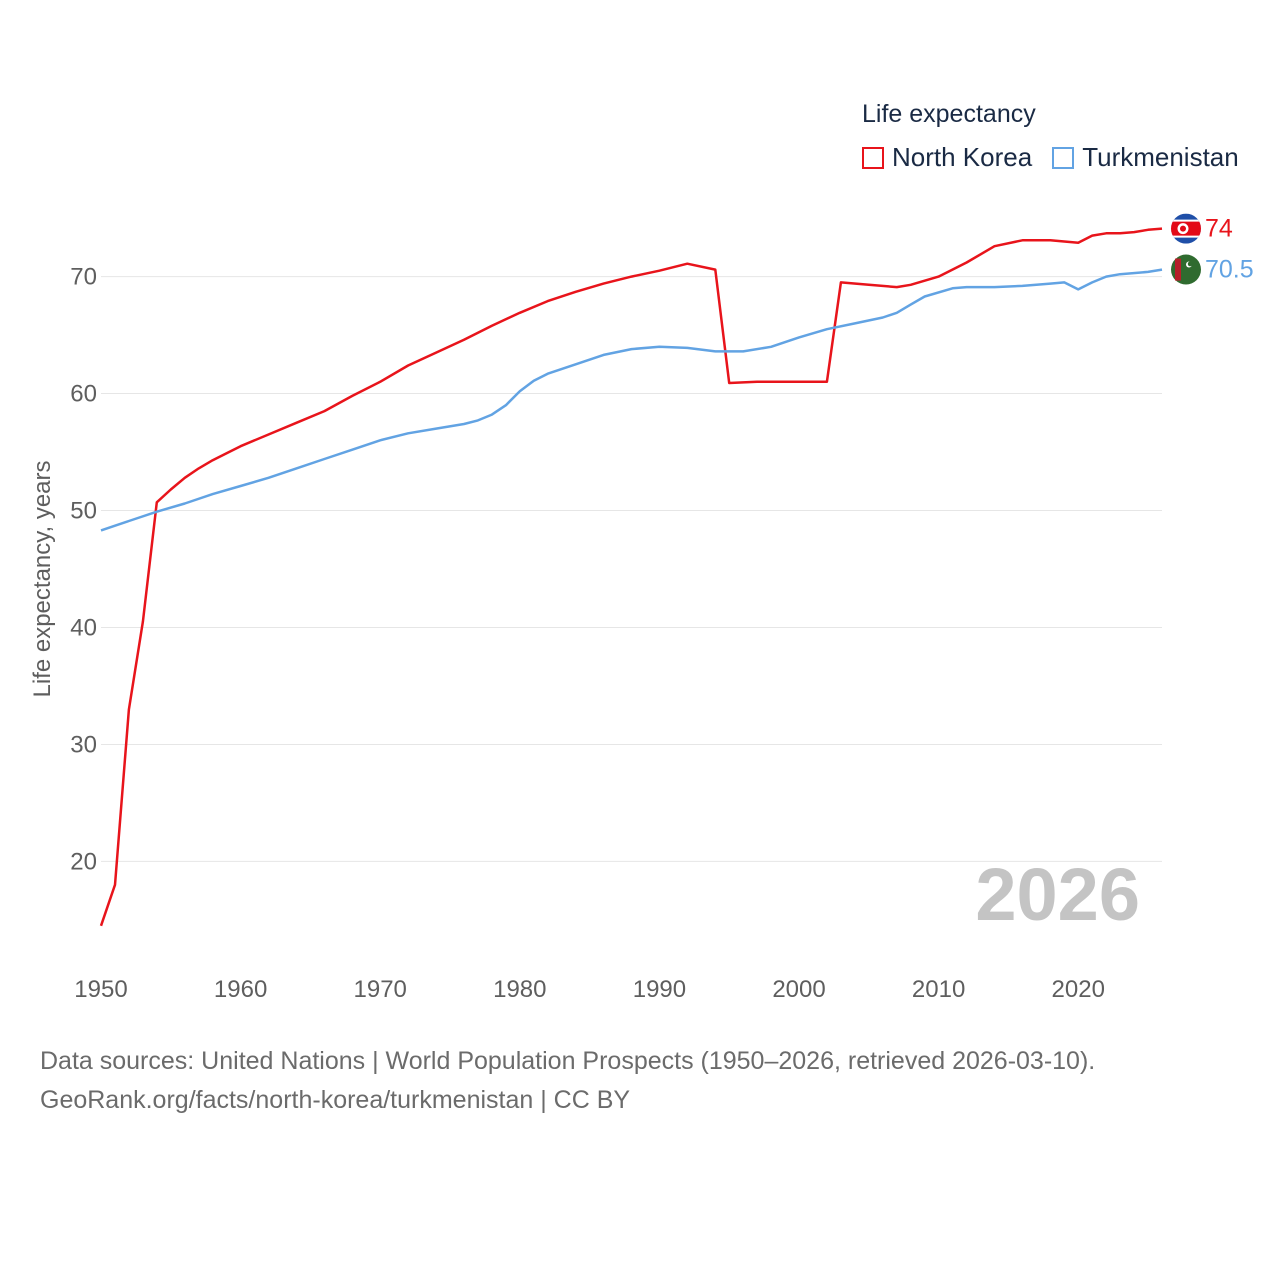 Image resolution: width=1280 pixels, height=1280 pixels. Describe the element at coordinates (873, 157) in the screenshot. I see `legend-swatch-north-korea` at that location.